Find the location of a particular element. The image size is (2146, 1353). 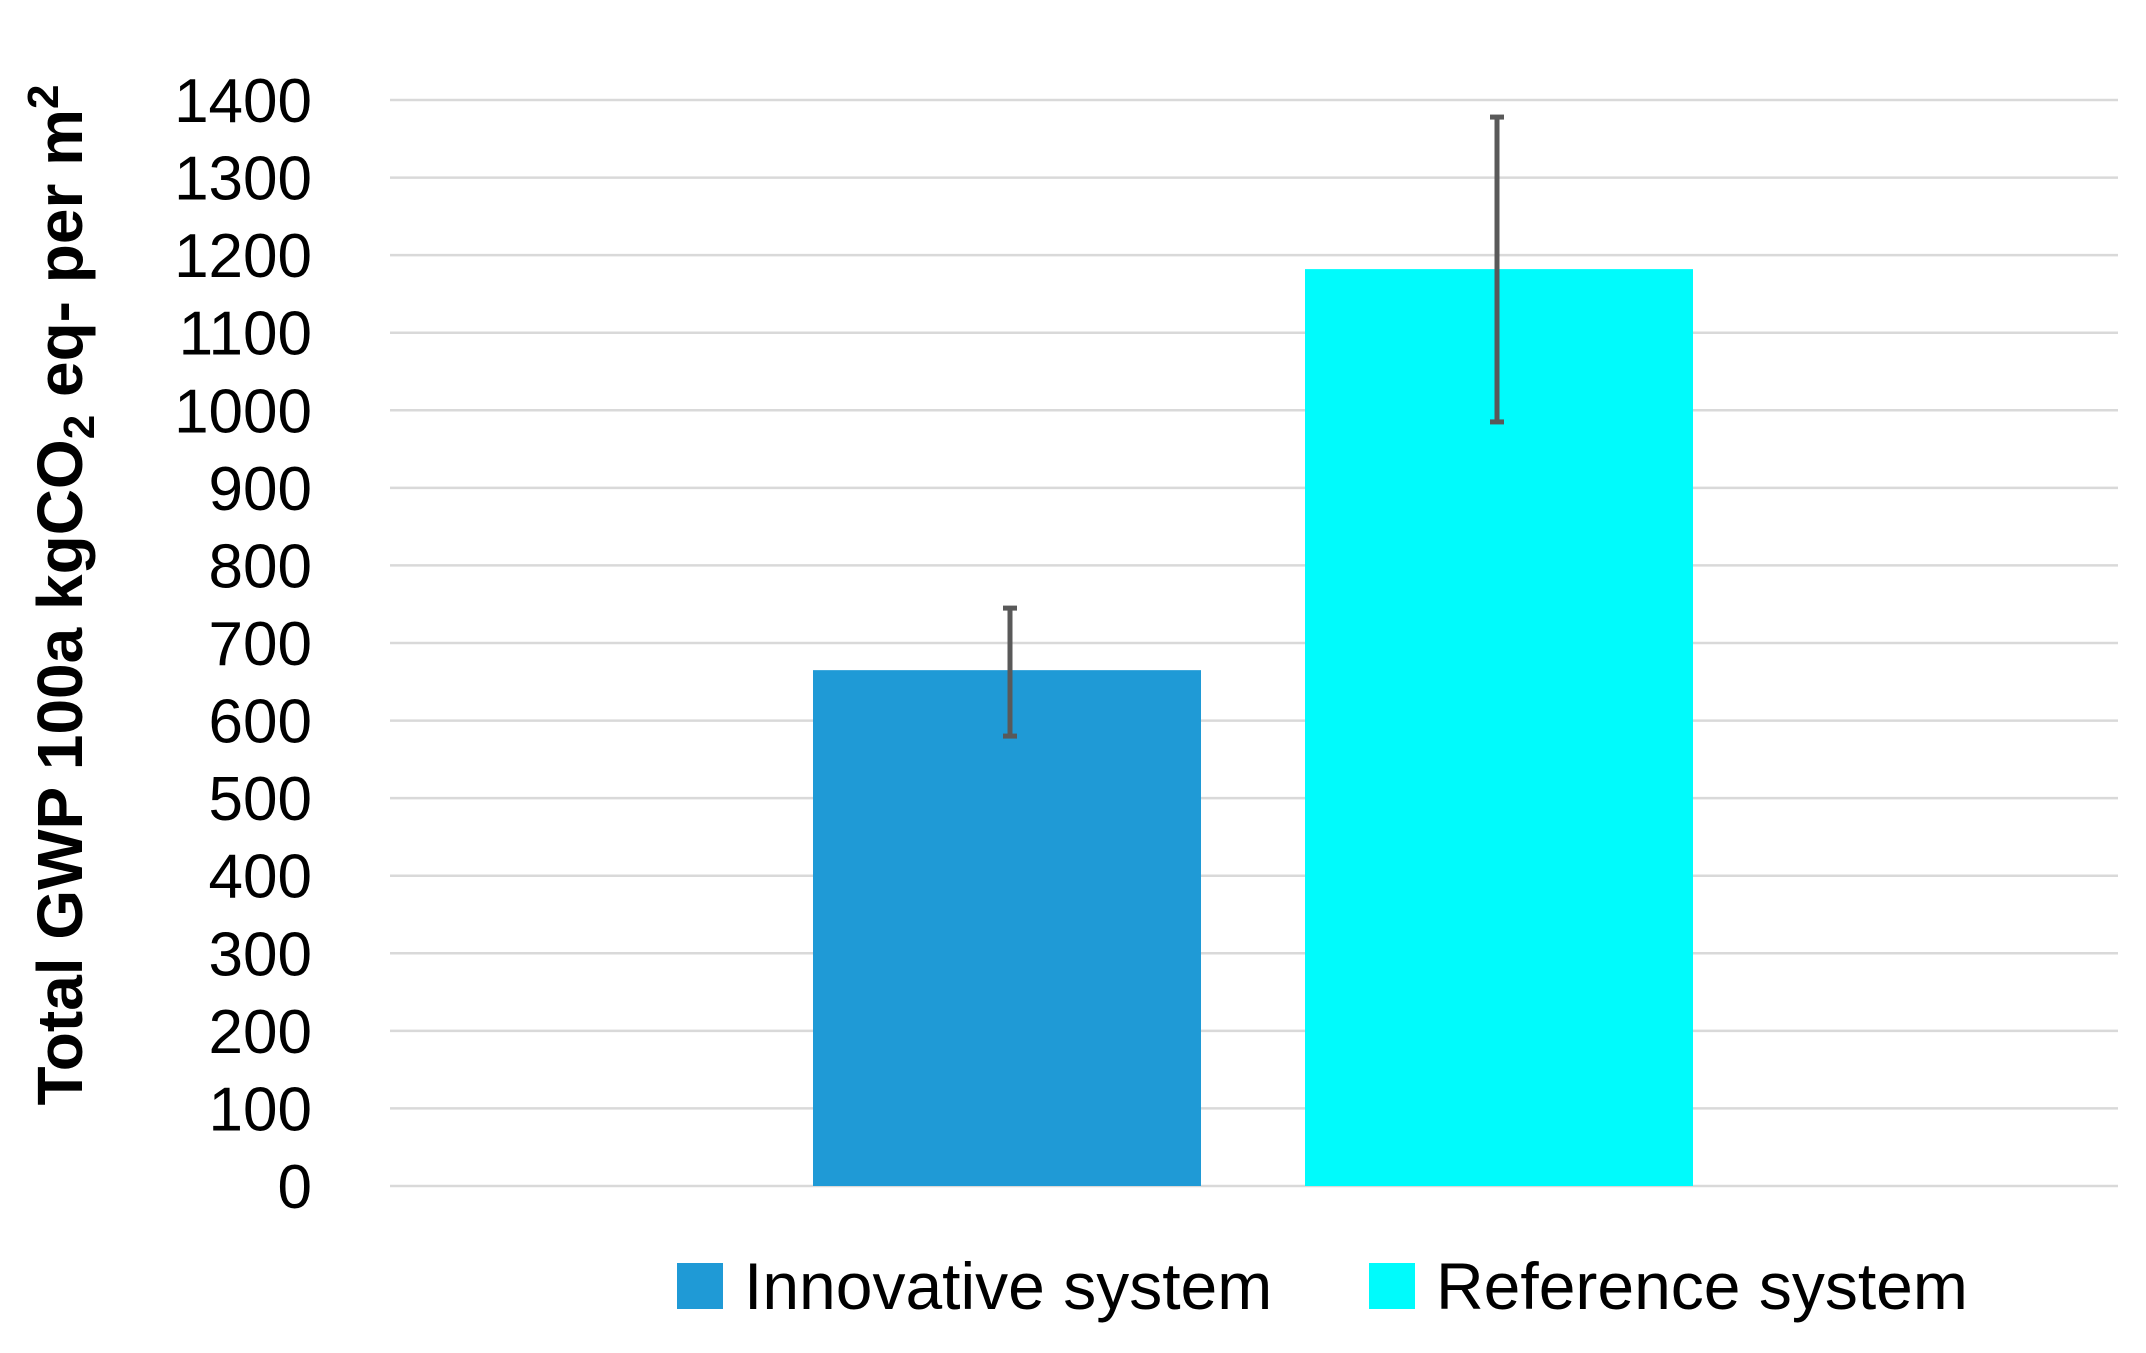

y-tick-label: 900 is located at coordinates (260, 489).